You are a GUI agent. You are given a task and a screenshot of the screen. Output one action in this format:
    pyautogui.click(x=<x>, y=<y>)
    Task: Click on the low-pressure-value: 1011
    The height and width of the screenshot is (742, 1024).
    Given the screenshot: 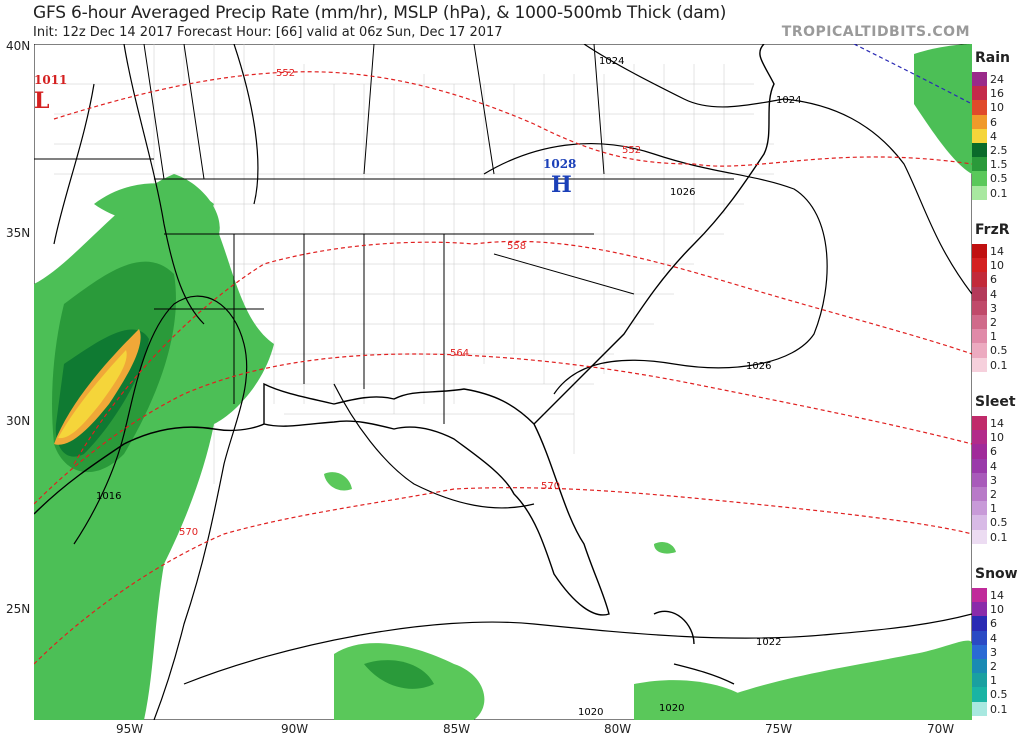 What is the action you would take?
    pyautogui.click(x=50, y=80)
    